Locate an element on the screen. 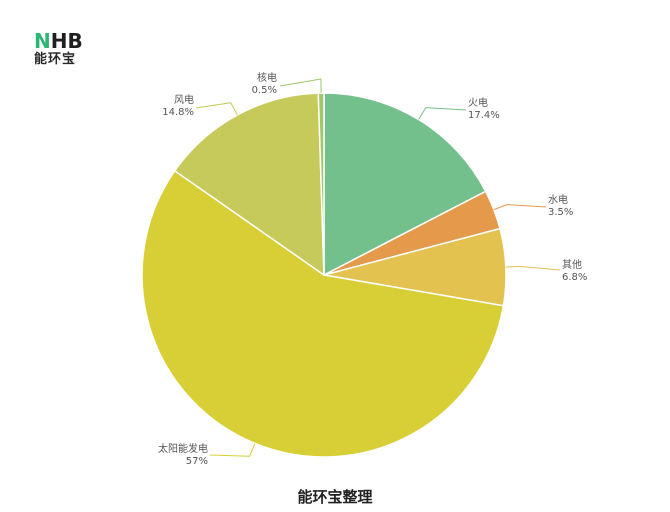 Image resolution: width=670 pixels, height=512 pixels. pie-slice-percent: 3.5% is located at coordinates (560, 212).